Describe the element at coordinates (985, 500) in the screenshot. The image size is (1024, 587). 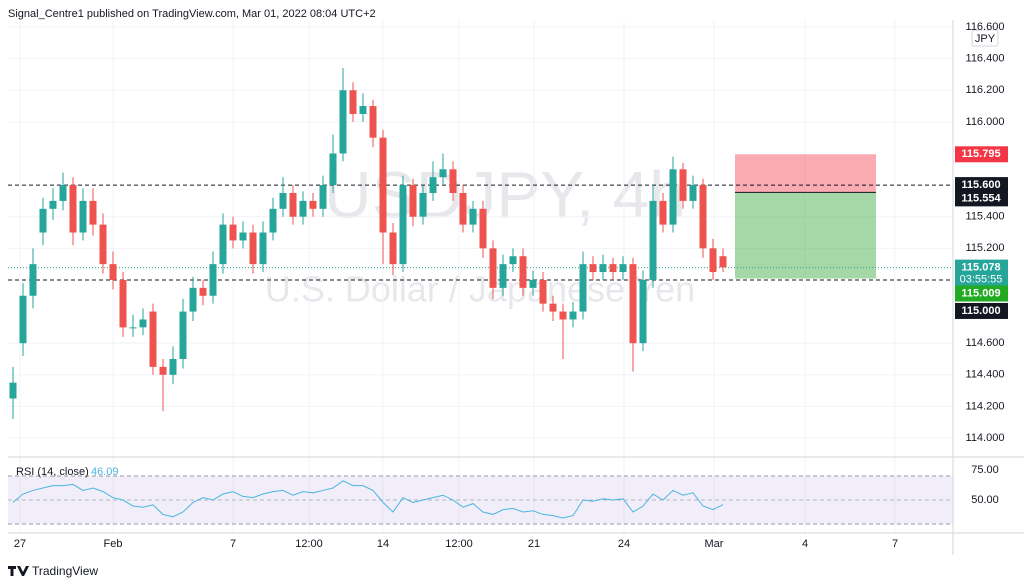
I see `y2-tick-label: 50.00` at that location.